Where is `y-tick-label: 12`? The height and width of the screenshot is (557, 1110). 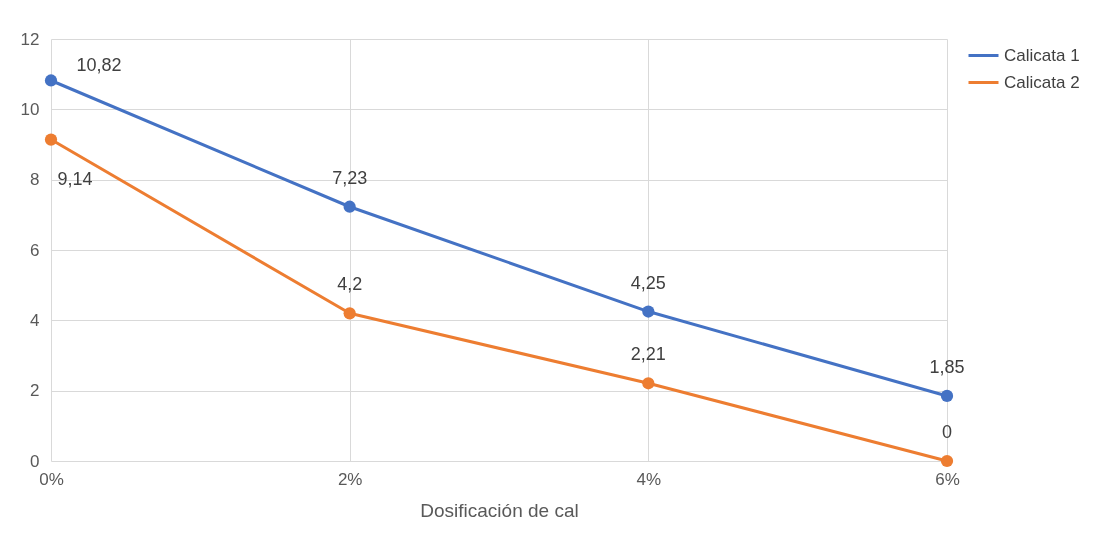
y-tick-label: 12 is located at coordinates (30, 39).